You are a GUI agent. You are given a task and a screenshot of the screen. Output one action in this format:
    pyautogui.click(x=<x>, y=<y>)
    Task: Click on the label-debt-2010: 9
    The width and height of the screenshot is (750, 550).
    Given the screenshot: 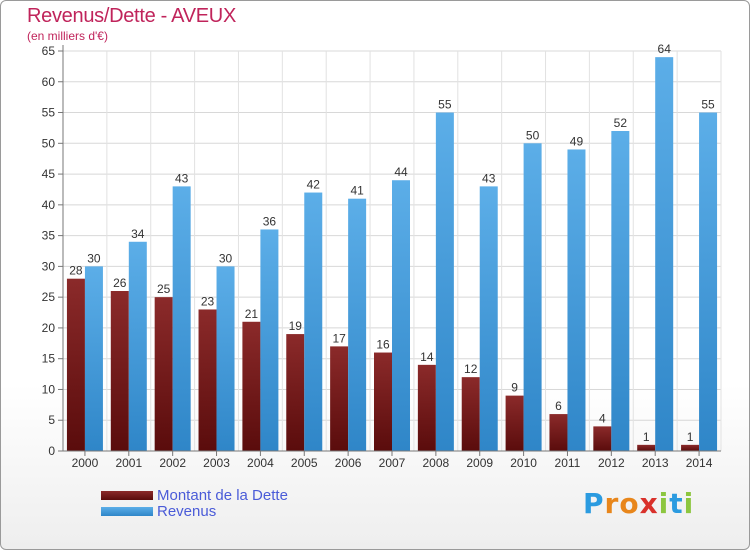 What is the action you would take?
    pyautogui.click(x=514, y=388)
    